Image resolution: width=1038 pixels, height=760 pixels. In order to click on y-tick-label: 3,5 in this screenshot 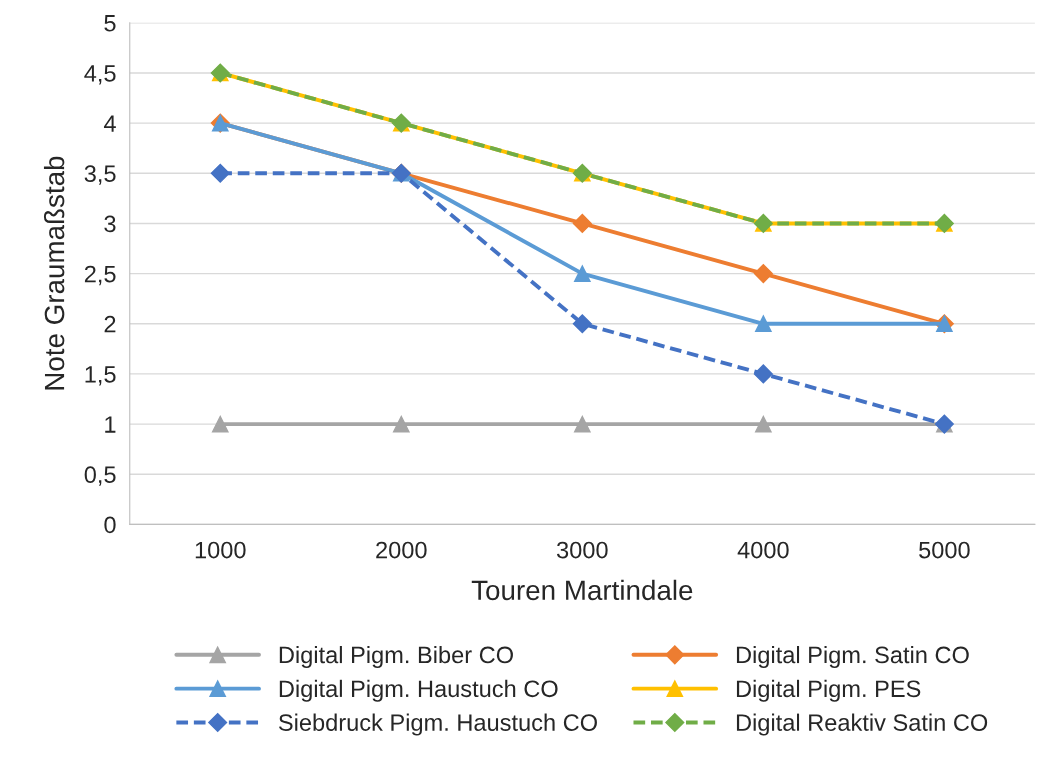, I will do `click(100, 175)`.